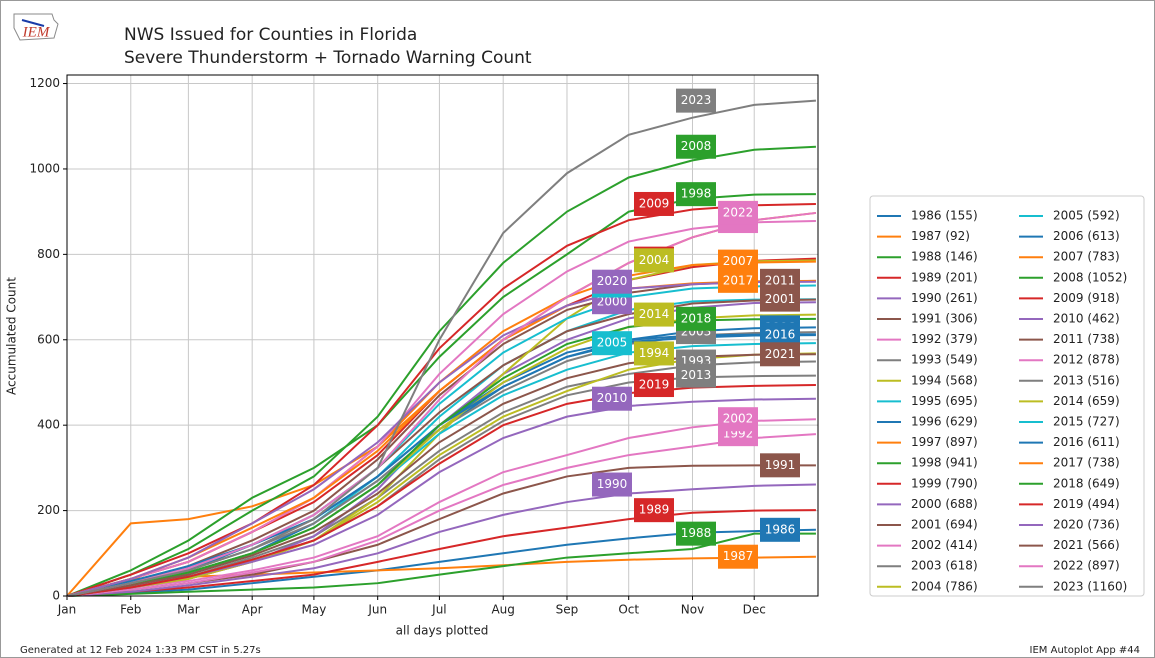 This screenshot has width=1155, height=658. What do you see at coordinates (567, 610) in the screenshot?
I see `x-tick-label: Sep` at bounding box center [567, 610].